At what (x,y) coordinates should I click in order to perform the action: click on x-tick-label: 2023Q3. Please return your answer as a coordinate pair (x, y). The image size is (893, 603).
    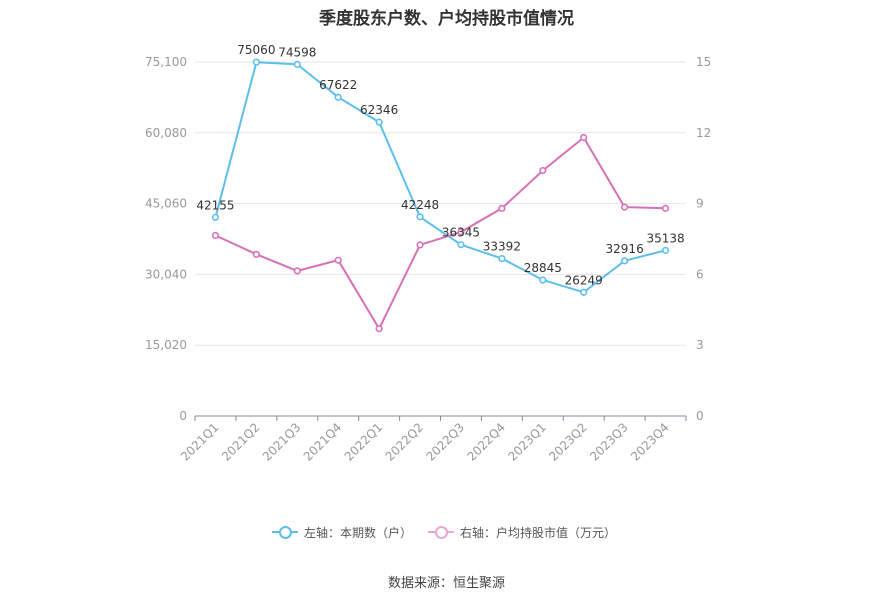
    Looking at the image, I should click on (609, 442).